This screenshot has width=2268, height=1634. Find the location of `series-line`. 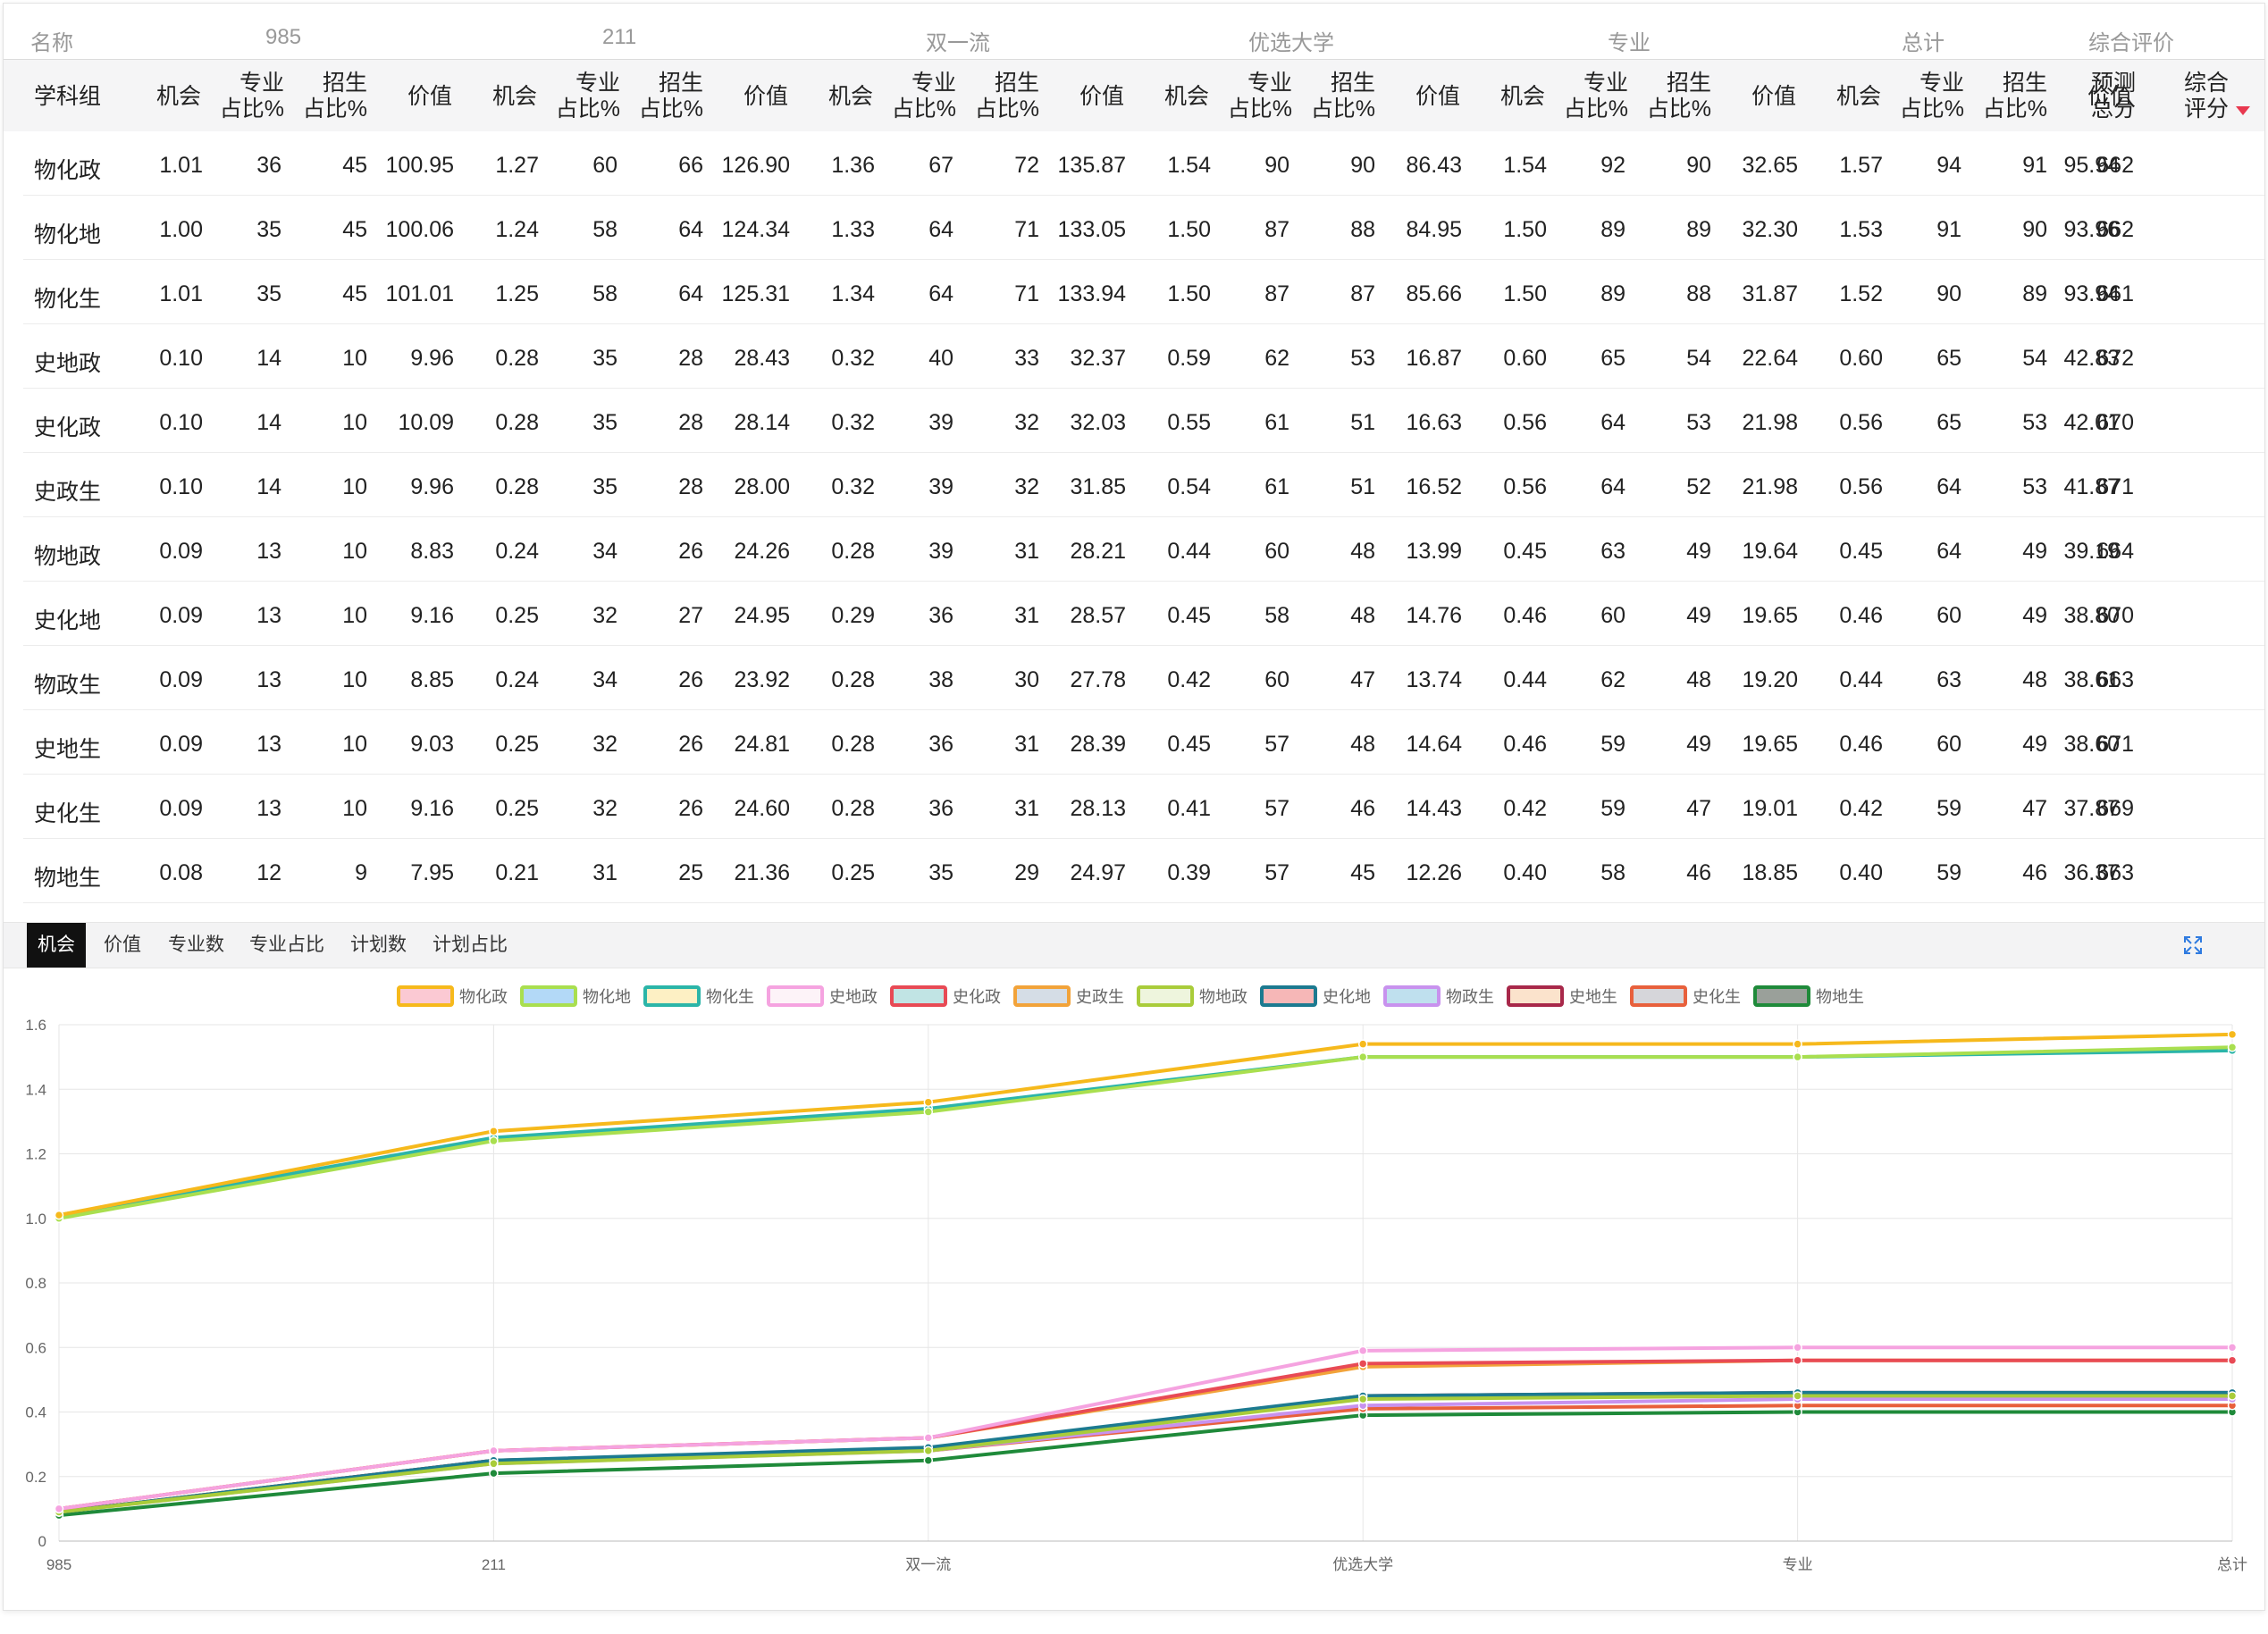

series-line is located at coordinates (1145, 1452).